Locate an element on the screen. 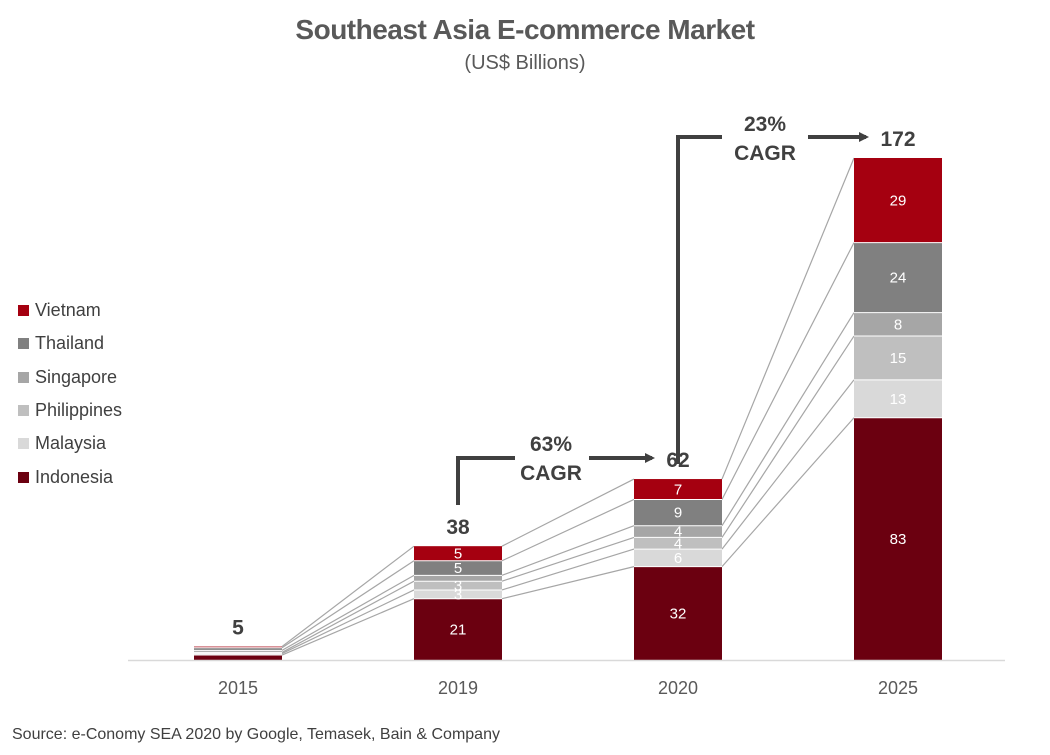 The width and height of the screenshot is (1050, 755). bar-segment-philippines-2025 is located at coordinates (898, 358).